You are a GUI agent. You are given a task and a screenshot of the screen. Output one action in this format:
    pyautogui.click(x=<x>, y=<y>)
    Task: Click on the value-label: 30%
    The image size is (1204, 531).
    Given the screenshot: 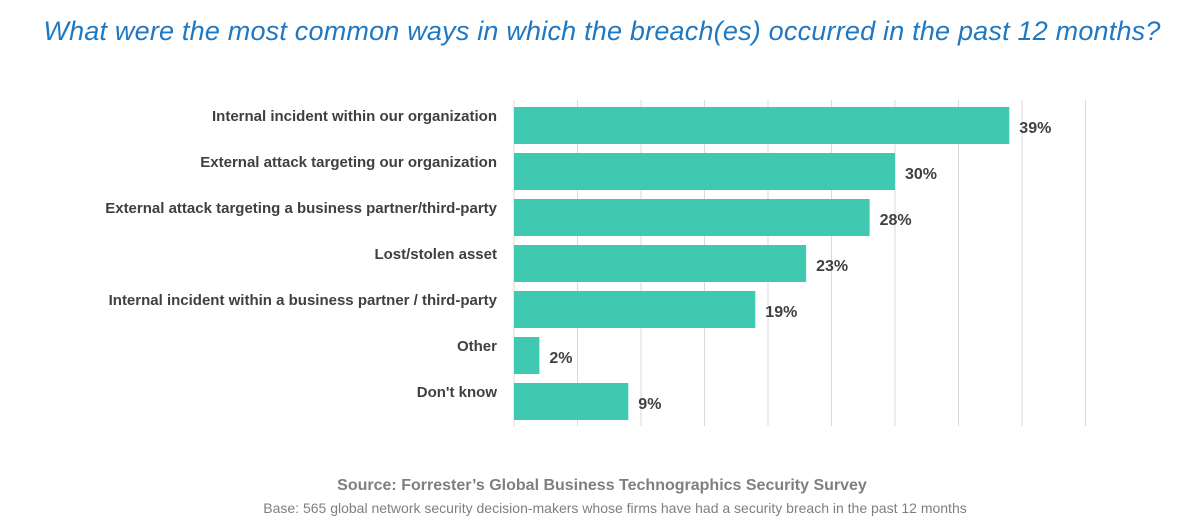 What is the action you would take?
    pyautogui.click(x=921, y=174)
    